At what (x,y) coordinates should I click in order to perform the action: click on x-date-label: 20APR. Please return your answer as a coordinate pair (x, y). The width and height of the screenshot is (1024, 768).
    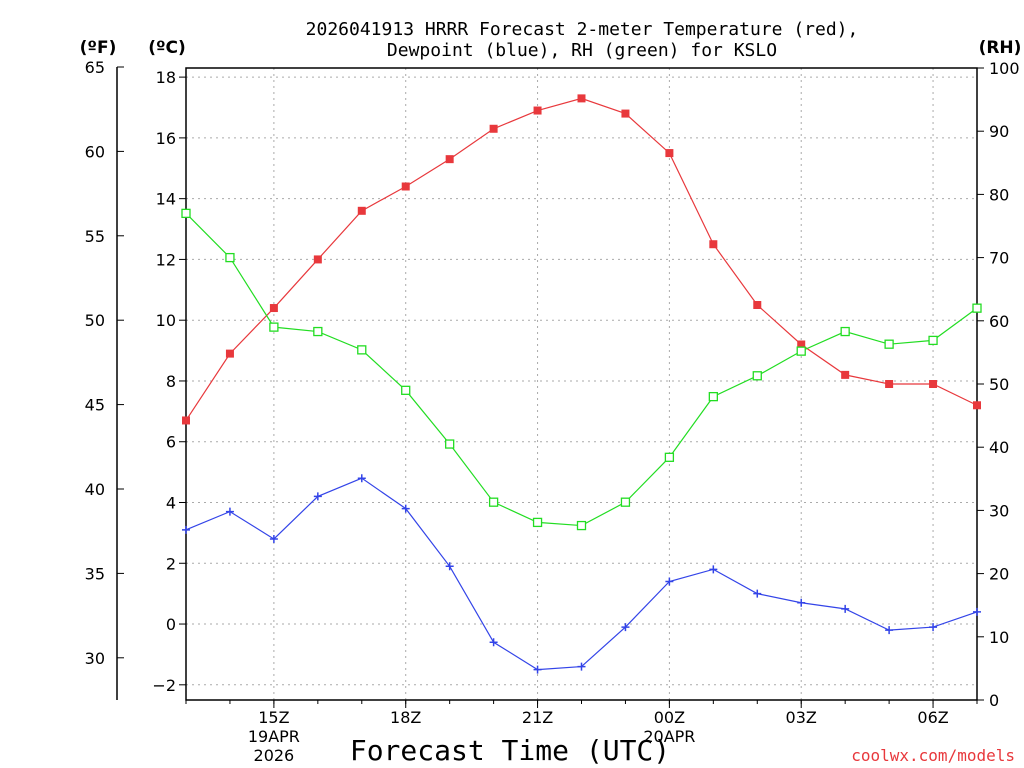
    Looking at the image, I should click on (669, 736).